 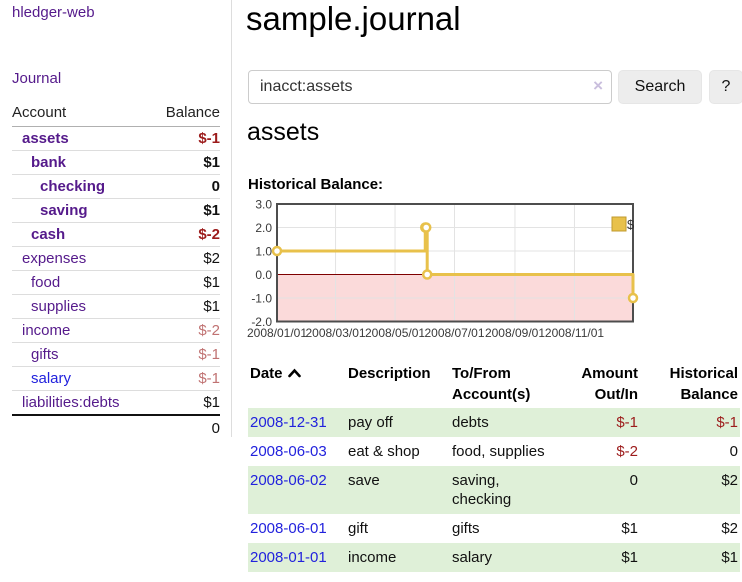 What do you see at coordinates (185, 258) in the screenshot?
I see `account-balance: $2` at bounding box center [185, 258].